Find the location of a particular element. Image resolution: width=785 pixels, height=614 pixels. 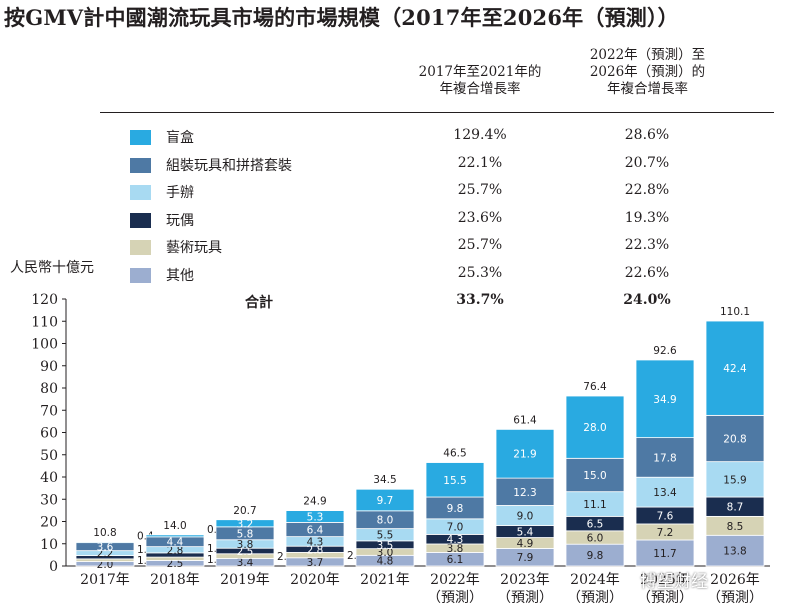

y-tick-label: 120 is located at coordinates (44, 300).